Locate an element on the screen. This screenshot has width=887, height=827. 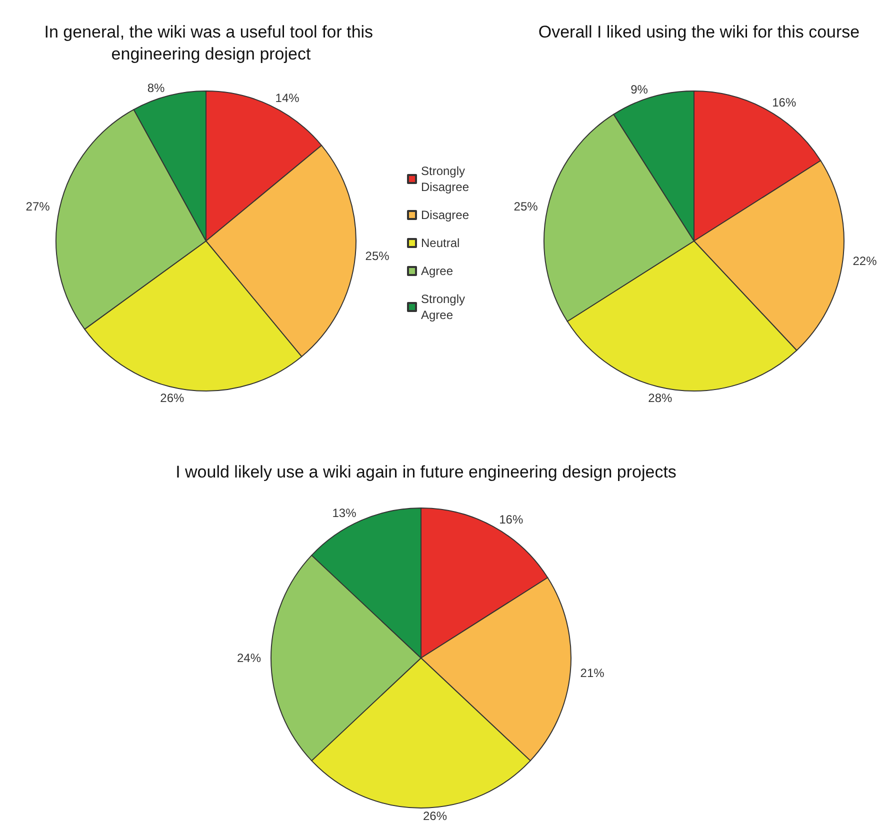
legend-label: Strongly Disagree is located at coordinates (445, 179).